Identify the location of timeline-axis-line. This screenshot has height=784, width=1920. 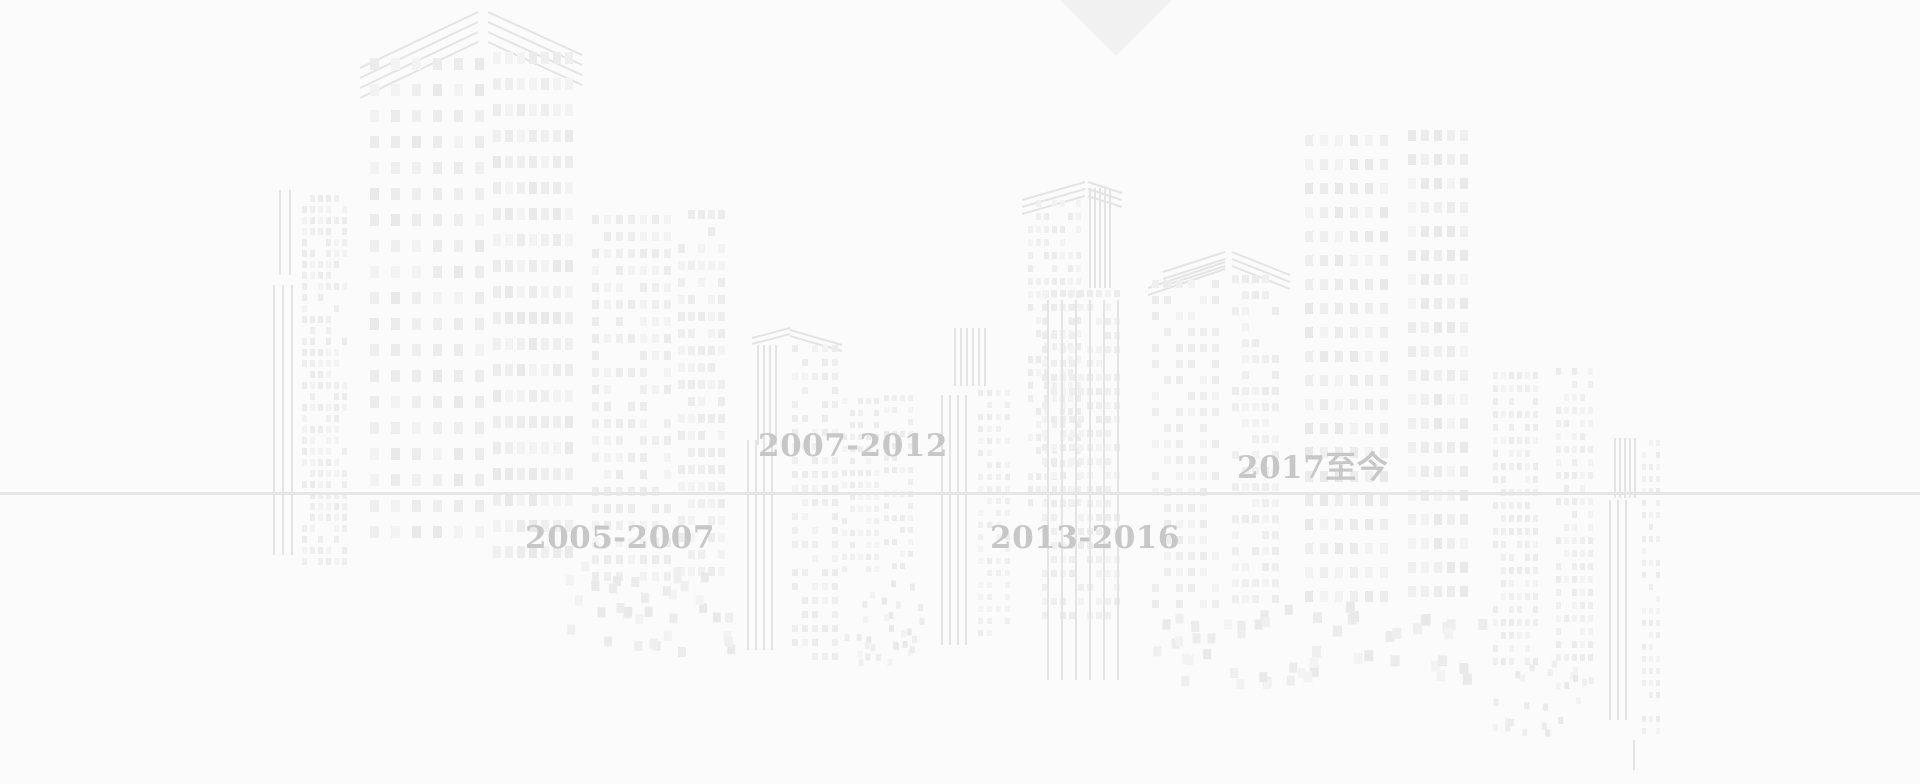
(960, 493).